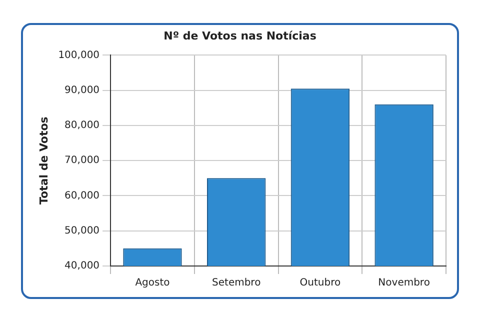 The height and width of the screenshot is (320, 480). What do you see at coordinates (82, 126) in the screenshot?
I see `y-tick-label: 80,000` at bounding box center [82, 126].